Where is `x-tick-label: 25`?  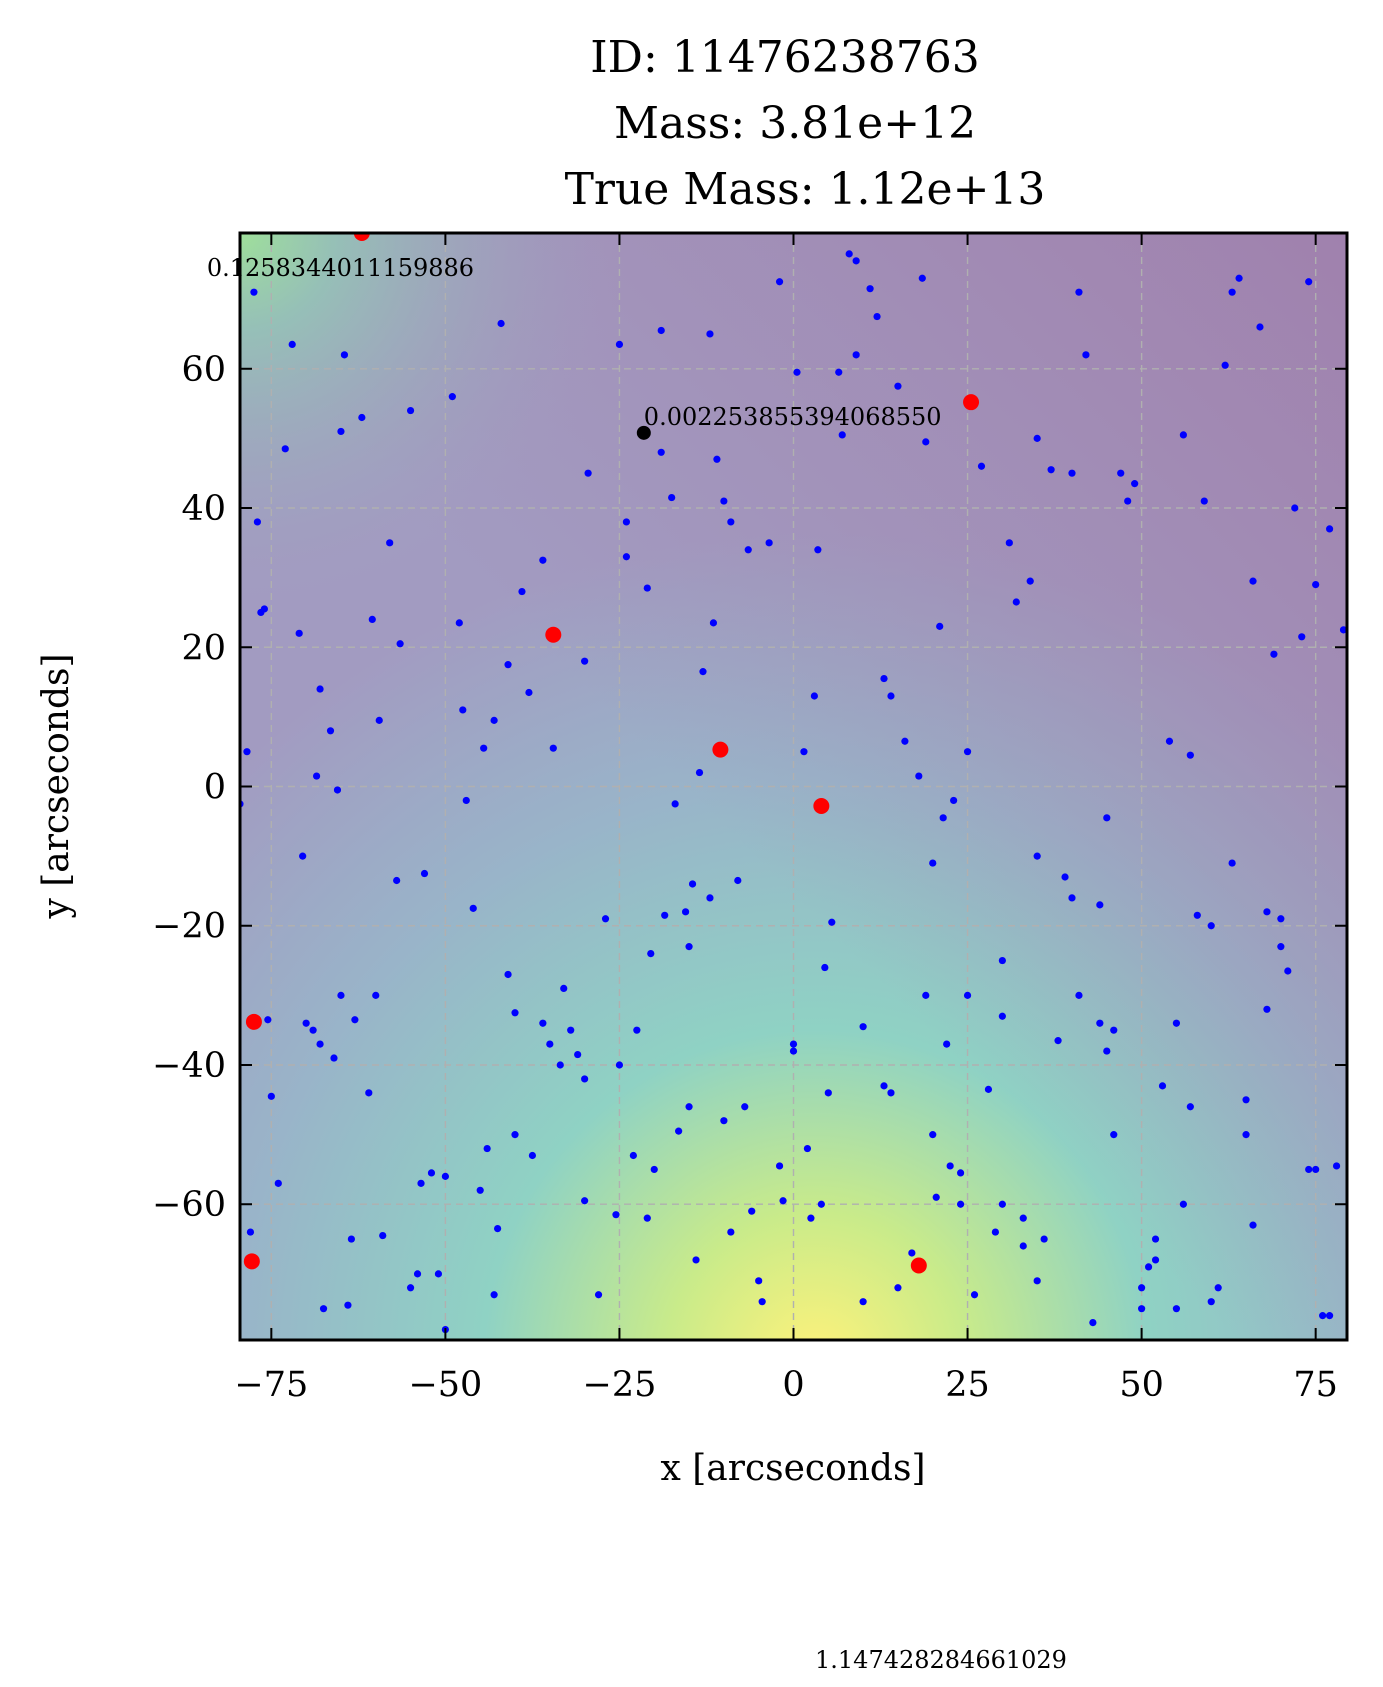 x-tick-label: 25 is located at coordinates (967, 1385).